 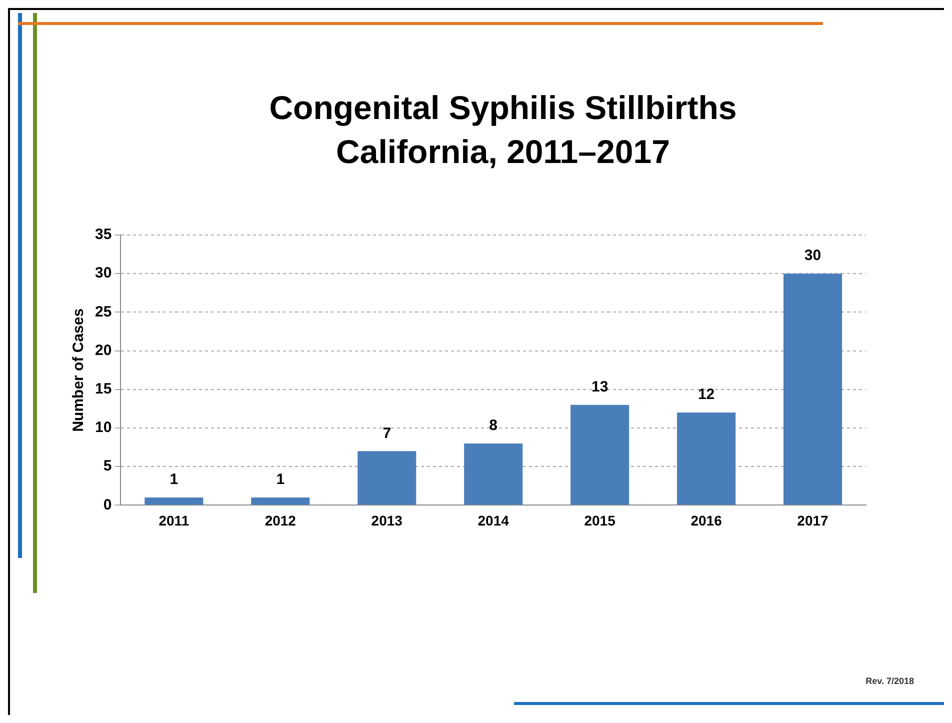 What do you see at coordinates (493, 425) in the screenshot?
I see `data-label: 8` at bounding box center [493, 425].